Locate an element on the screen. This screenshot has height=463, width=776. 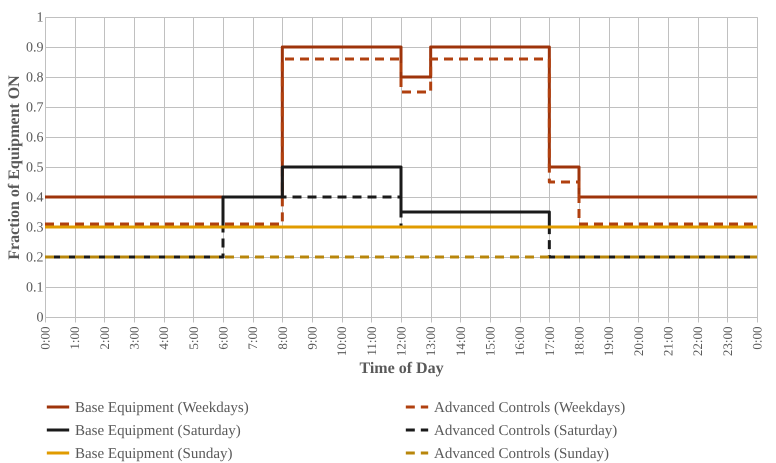
x-tick-label: 15:00 is located at coordinates (490, 341).